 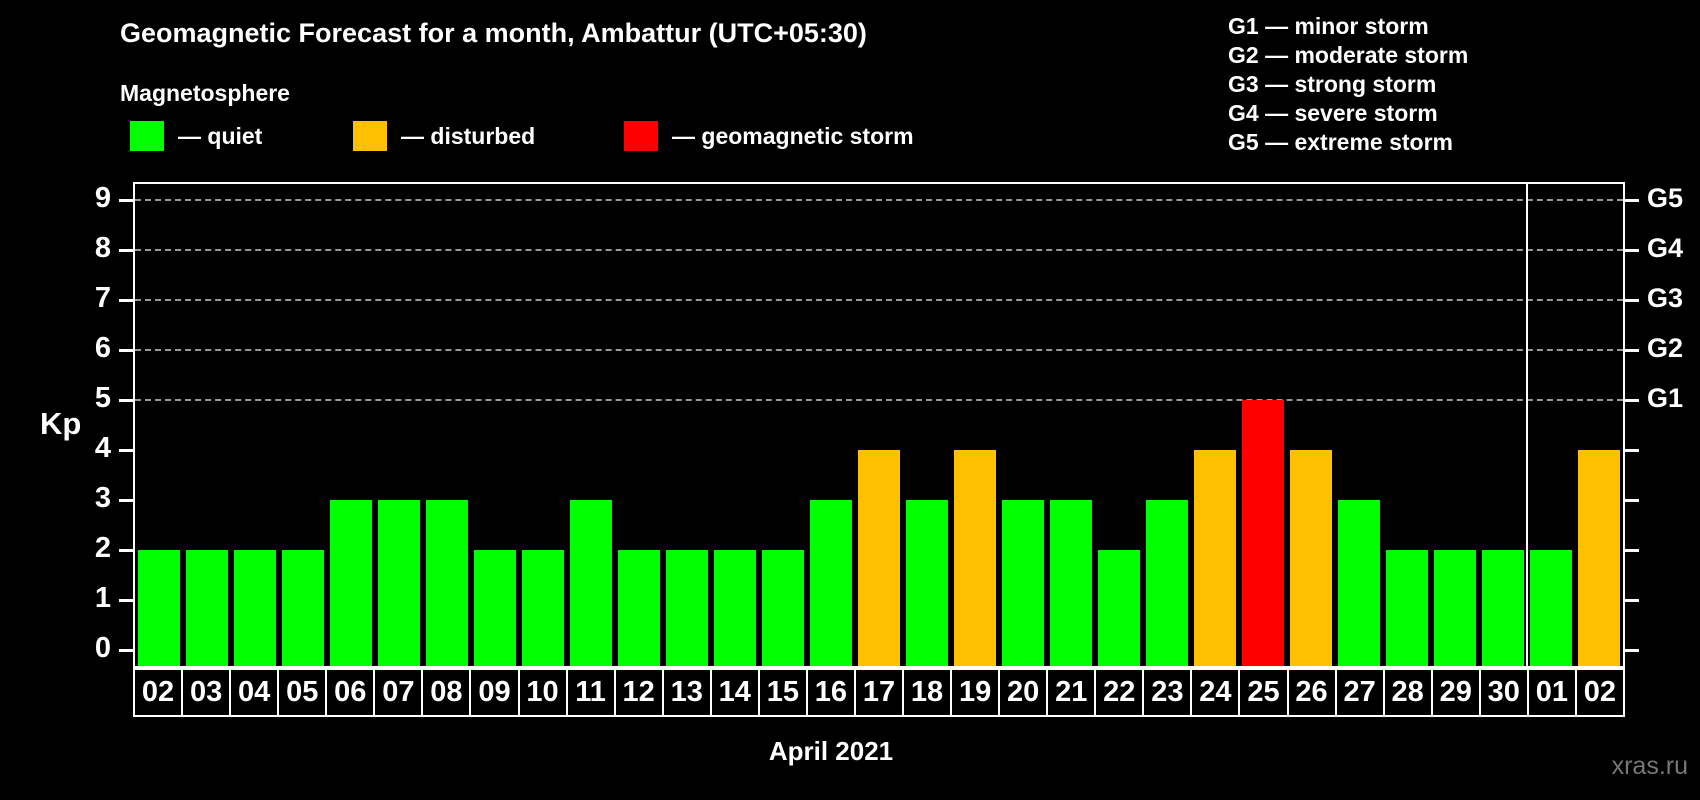 I want to click on y-tick-label: 6, so click(x=102, y=348).